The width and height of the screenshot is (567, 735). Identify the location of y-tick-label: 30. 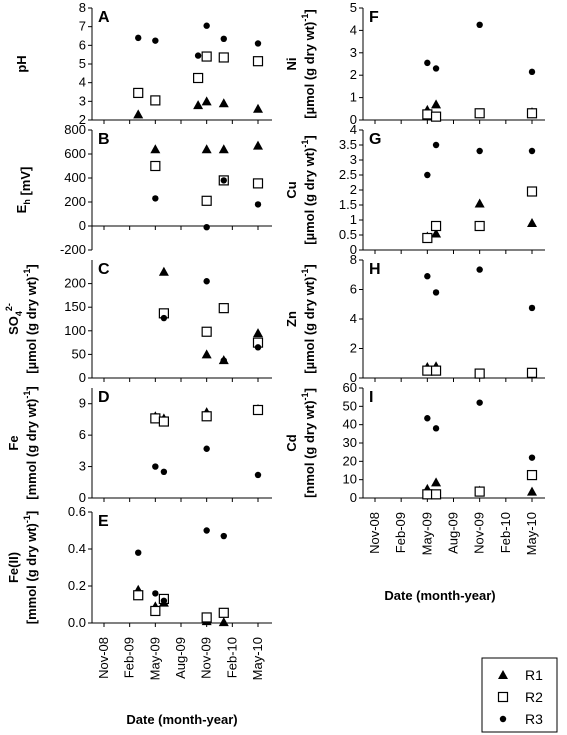
(350, 442).